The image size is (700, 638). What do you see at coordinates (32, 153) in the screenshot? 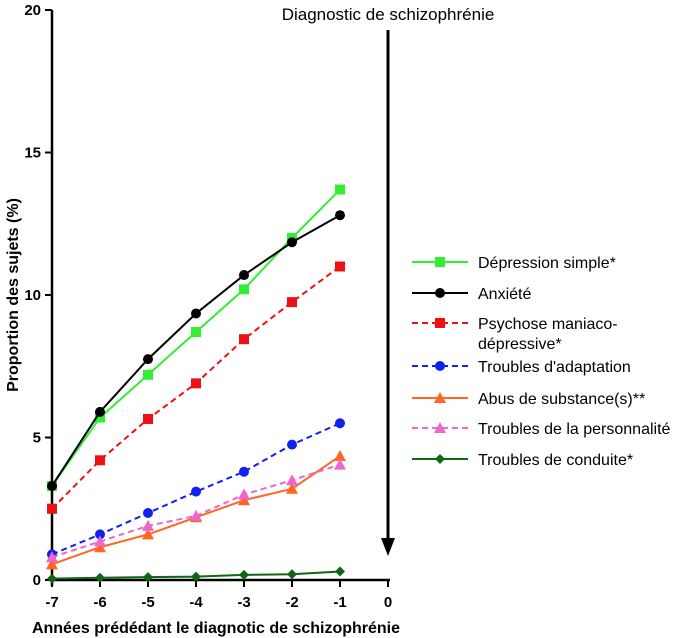
I see `y-tick-label: 15` at bounding box center [32, 153].